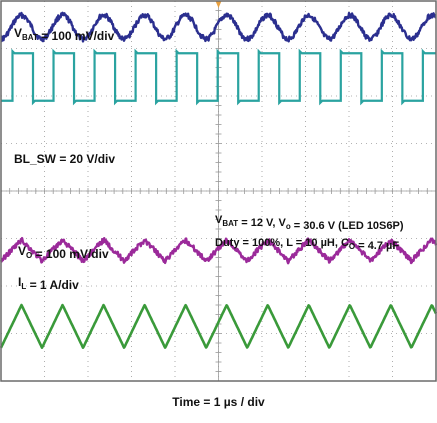 The height and width of the screenshot is (423, 437). I want to click on trigger-marker, so click(219, 4).